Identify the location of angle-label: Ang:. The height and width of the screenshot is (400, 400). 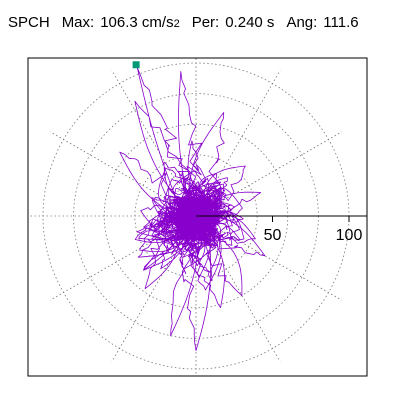
(302, 22).